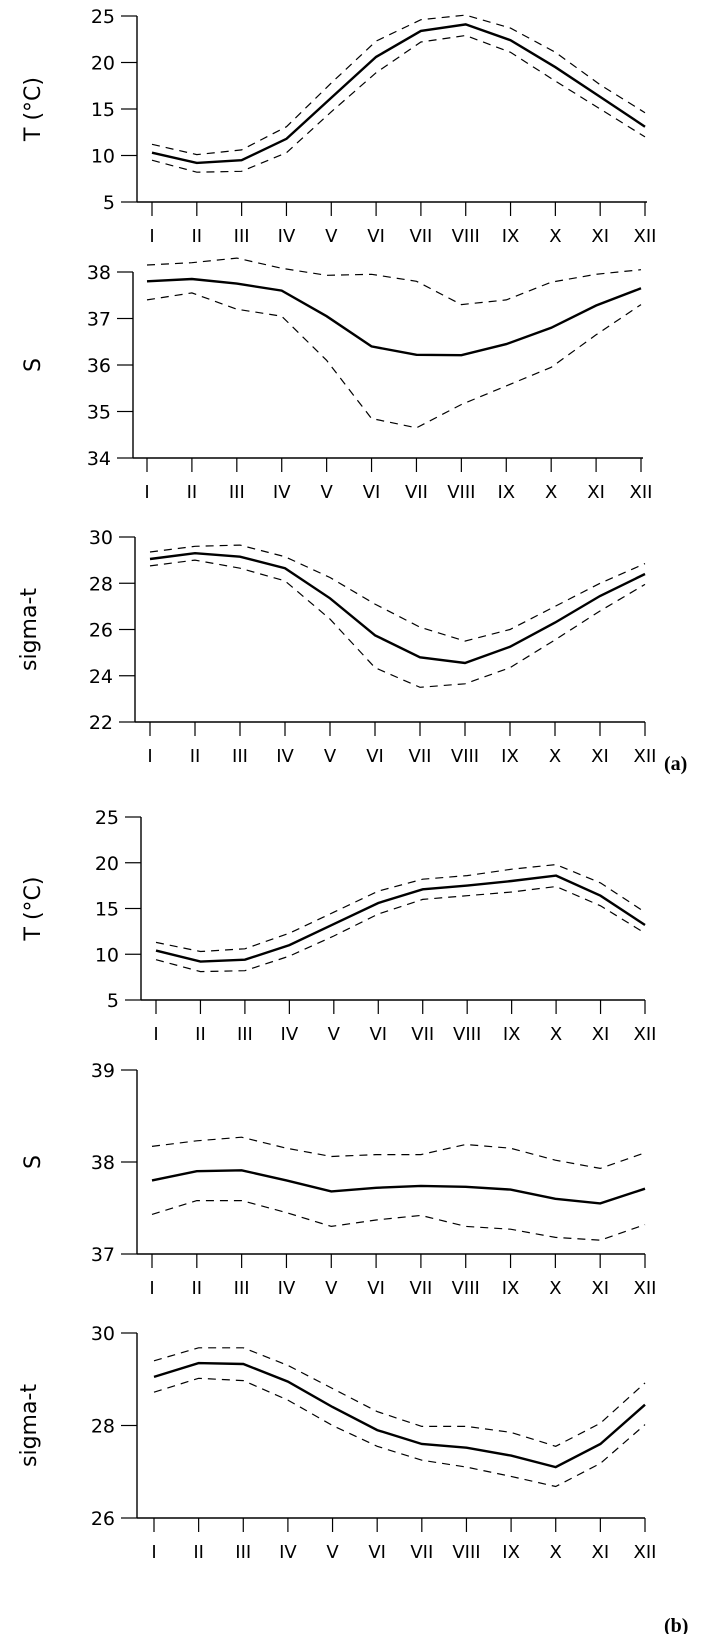 The width and height of the screenshot is (723, 1634). What do you see at coordinates (151, 1288) in the screenshot?
I see `panel-5-xtick-label-0: I` at bounding box center [151, 1288].